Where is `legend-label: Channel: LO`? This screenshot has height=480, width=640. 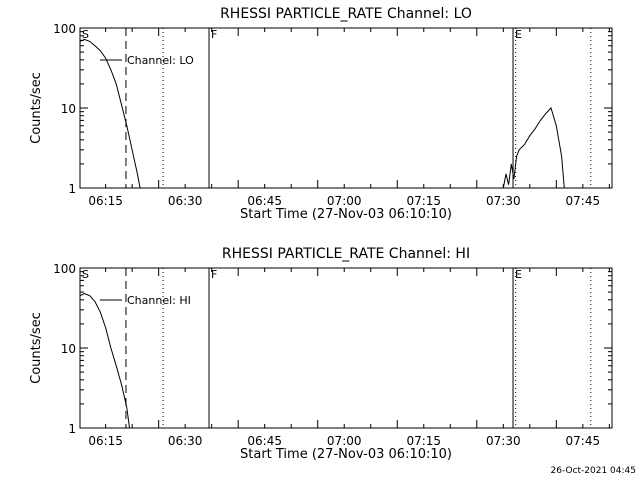 legend-label: Channel: LO is located at coordinates (160, 60).